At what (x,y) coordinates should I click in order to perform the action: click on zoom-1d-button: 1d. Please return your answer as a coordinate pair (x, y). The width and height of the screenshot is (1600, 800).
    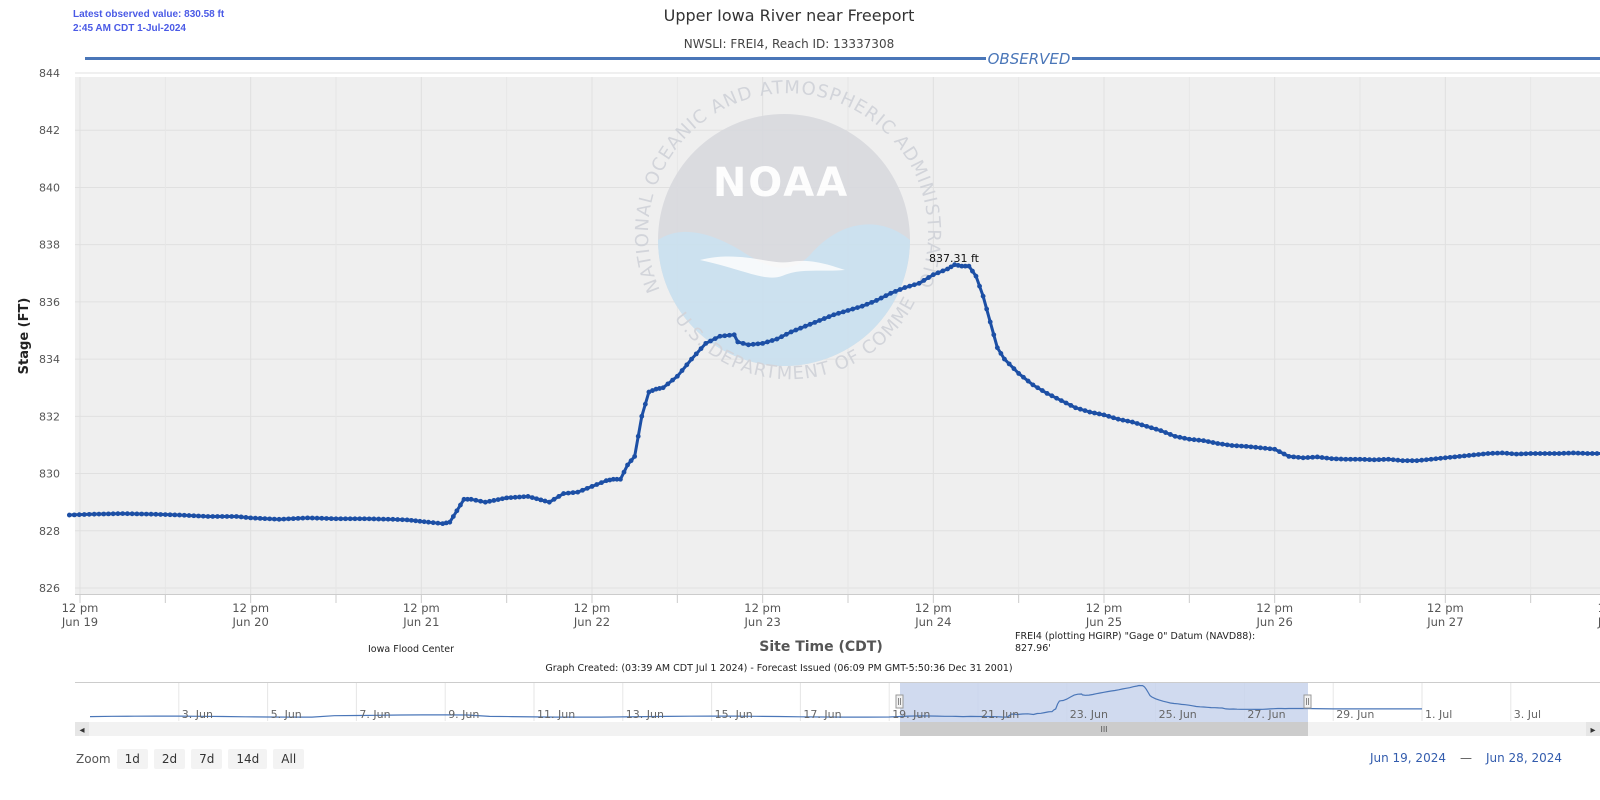
    Looking at the image, I should click on (132, 759).